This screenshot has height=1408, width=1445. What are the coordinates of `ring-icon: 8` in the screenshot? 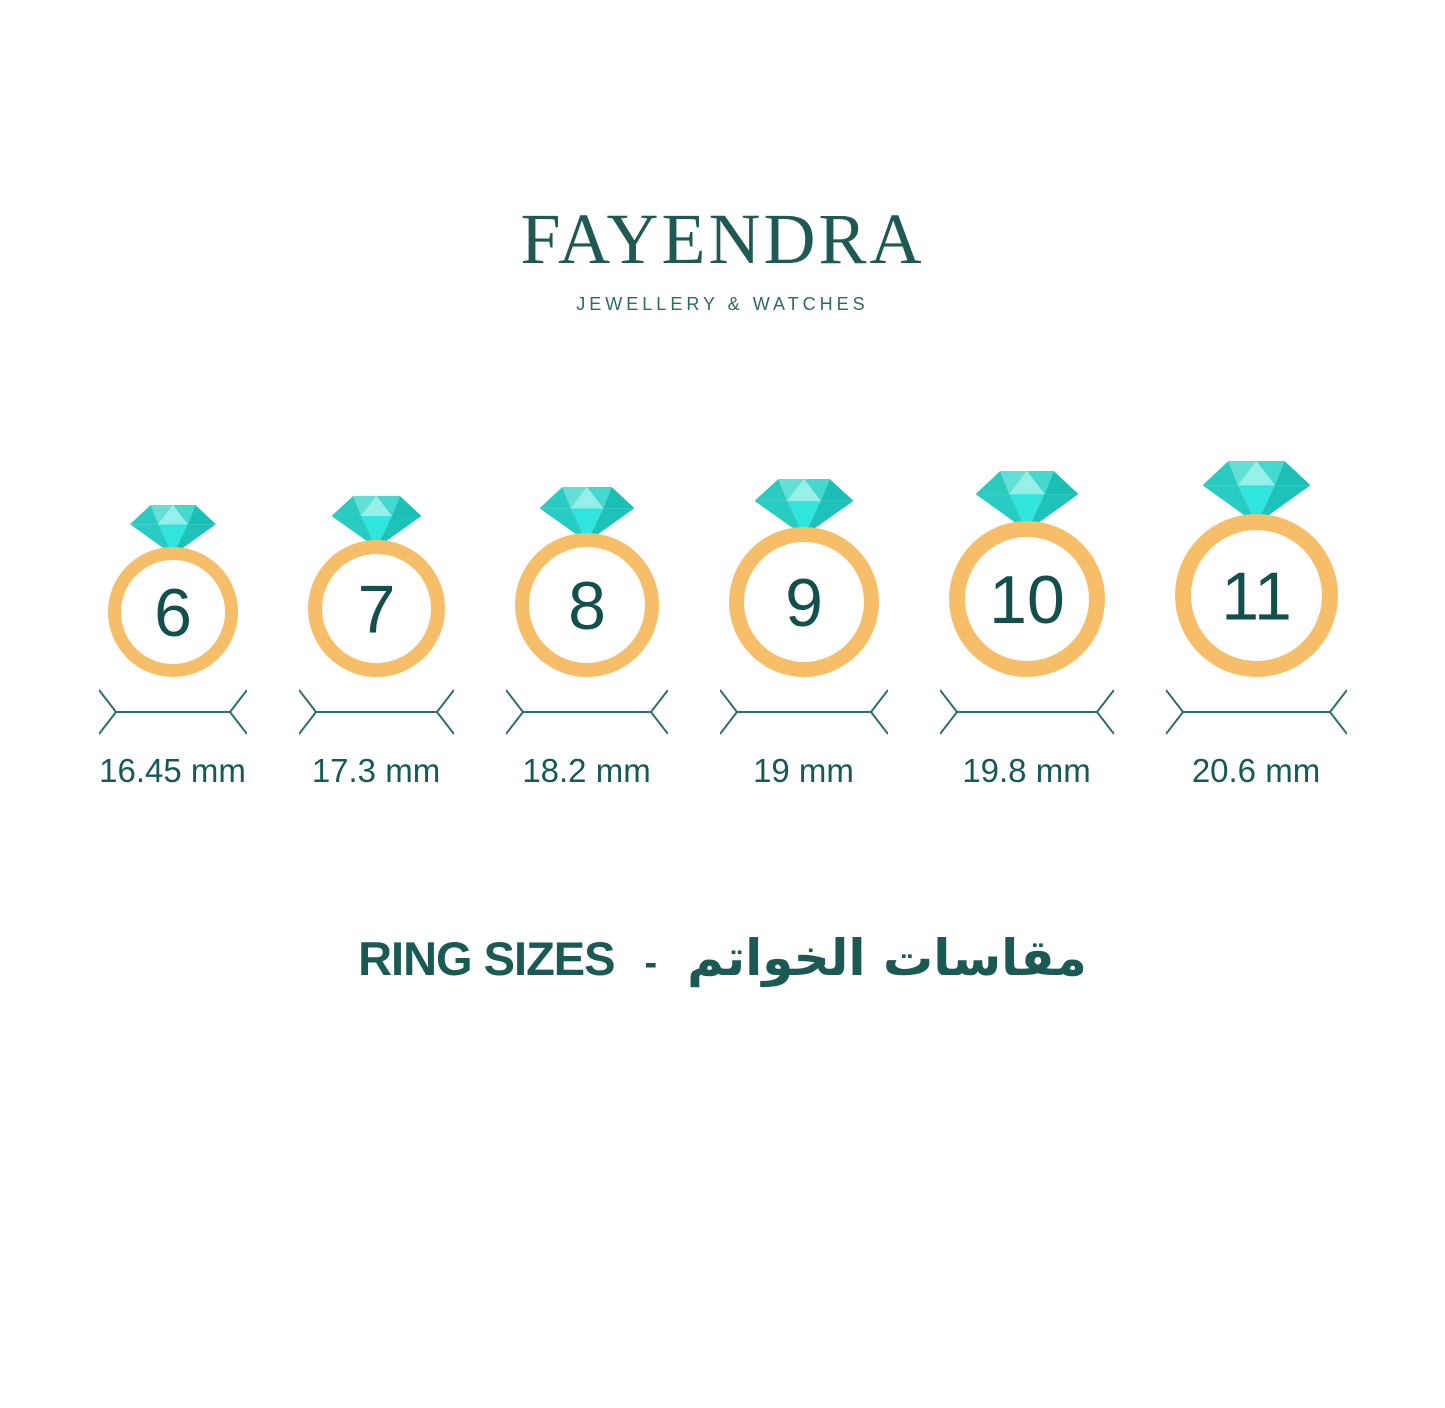 It's located at (586, 582).